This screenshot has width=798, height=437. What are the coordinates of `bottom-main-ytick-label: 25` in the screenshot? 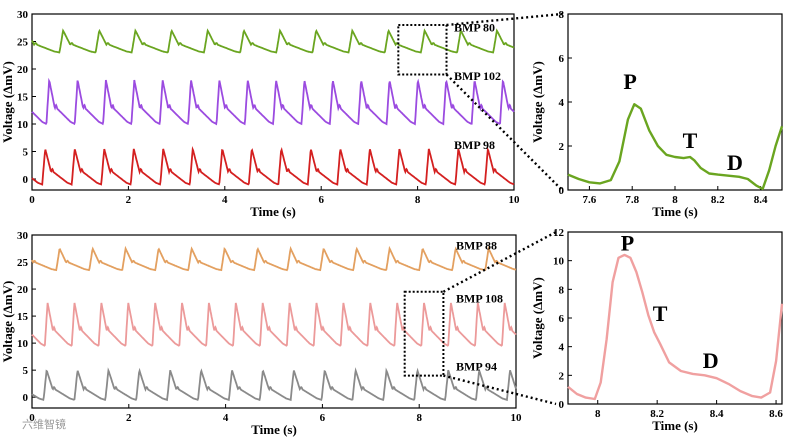 It's located at (23, 263).